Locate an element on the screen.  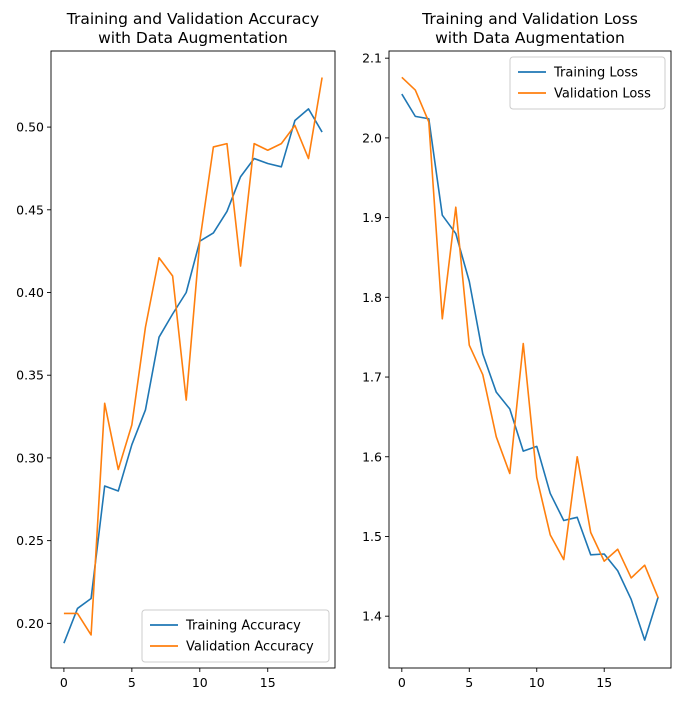
loss-legend: Training Loss Validation Loss is located at coordinates (587, 83).